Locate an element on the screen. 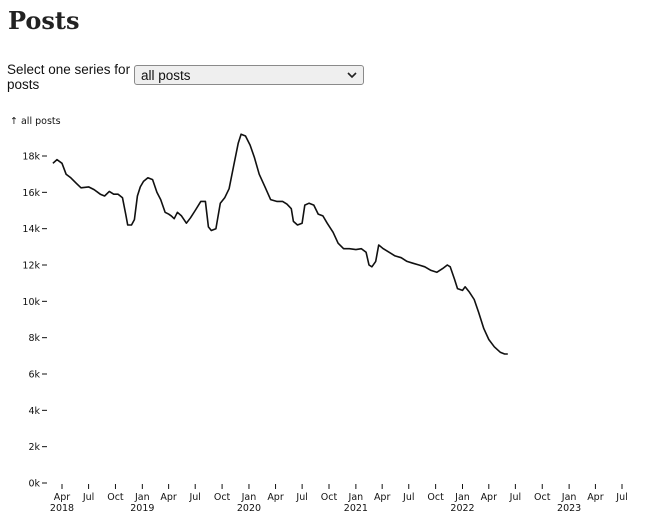  y-tick-label: 0k is located at coordinates (34, 484).